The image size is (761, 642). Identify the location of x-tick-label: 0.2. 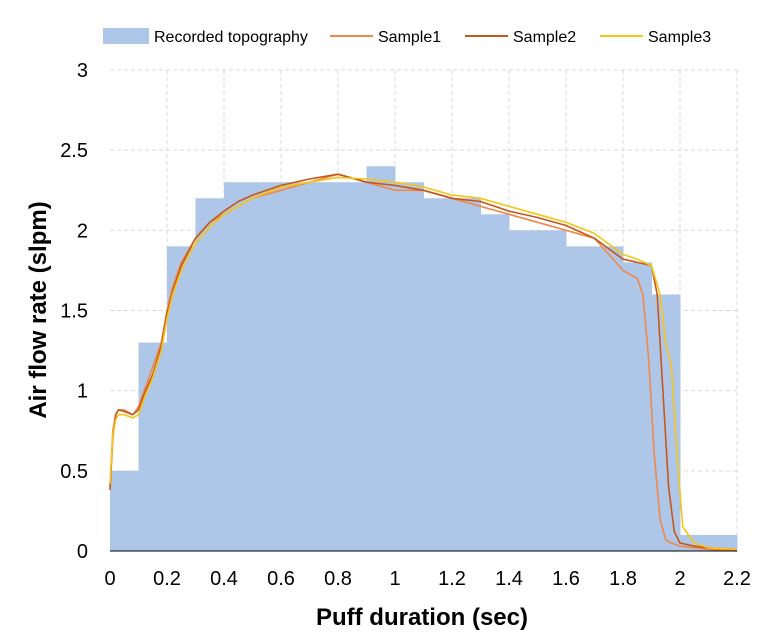
(167, 579).